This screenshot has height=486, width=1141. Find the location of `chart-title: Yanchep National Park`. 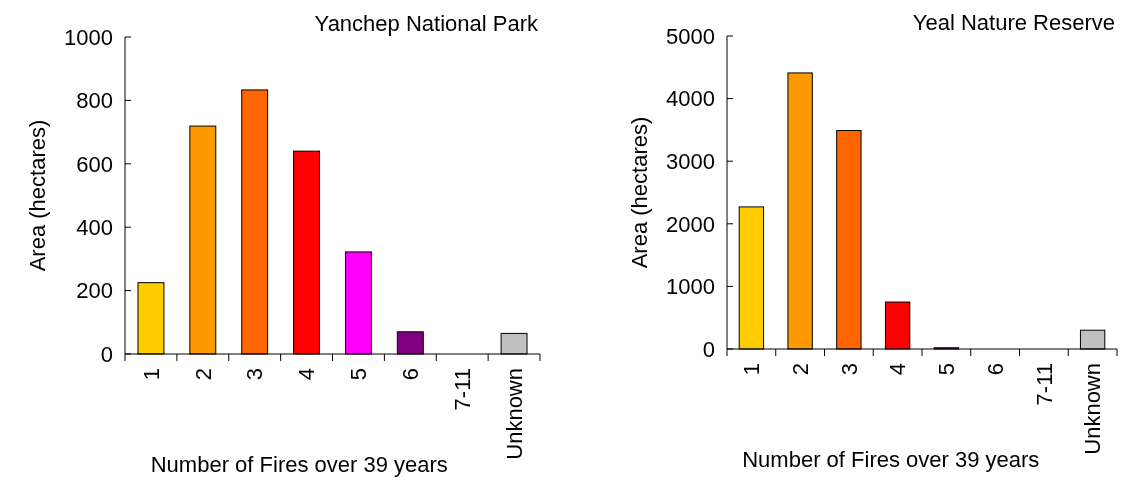

chart-title: Yanchep National Park is located at coordinates (426, 23).